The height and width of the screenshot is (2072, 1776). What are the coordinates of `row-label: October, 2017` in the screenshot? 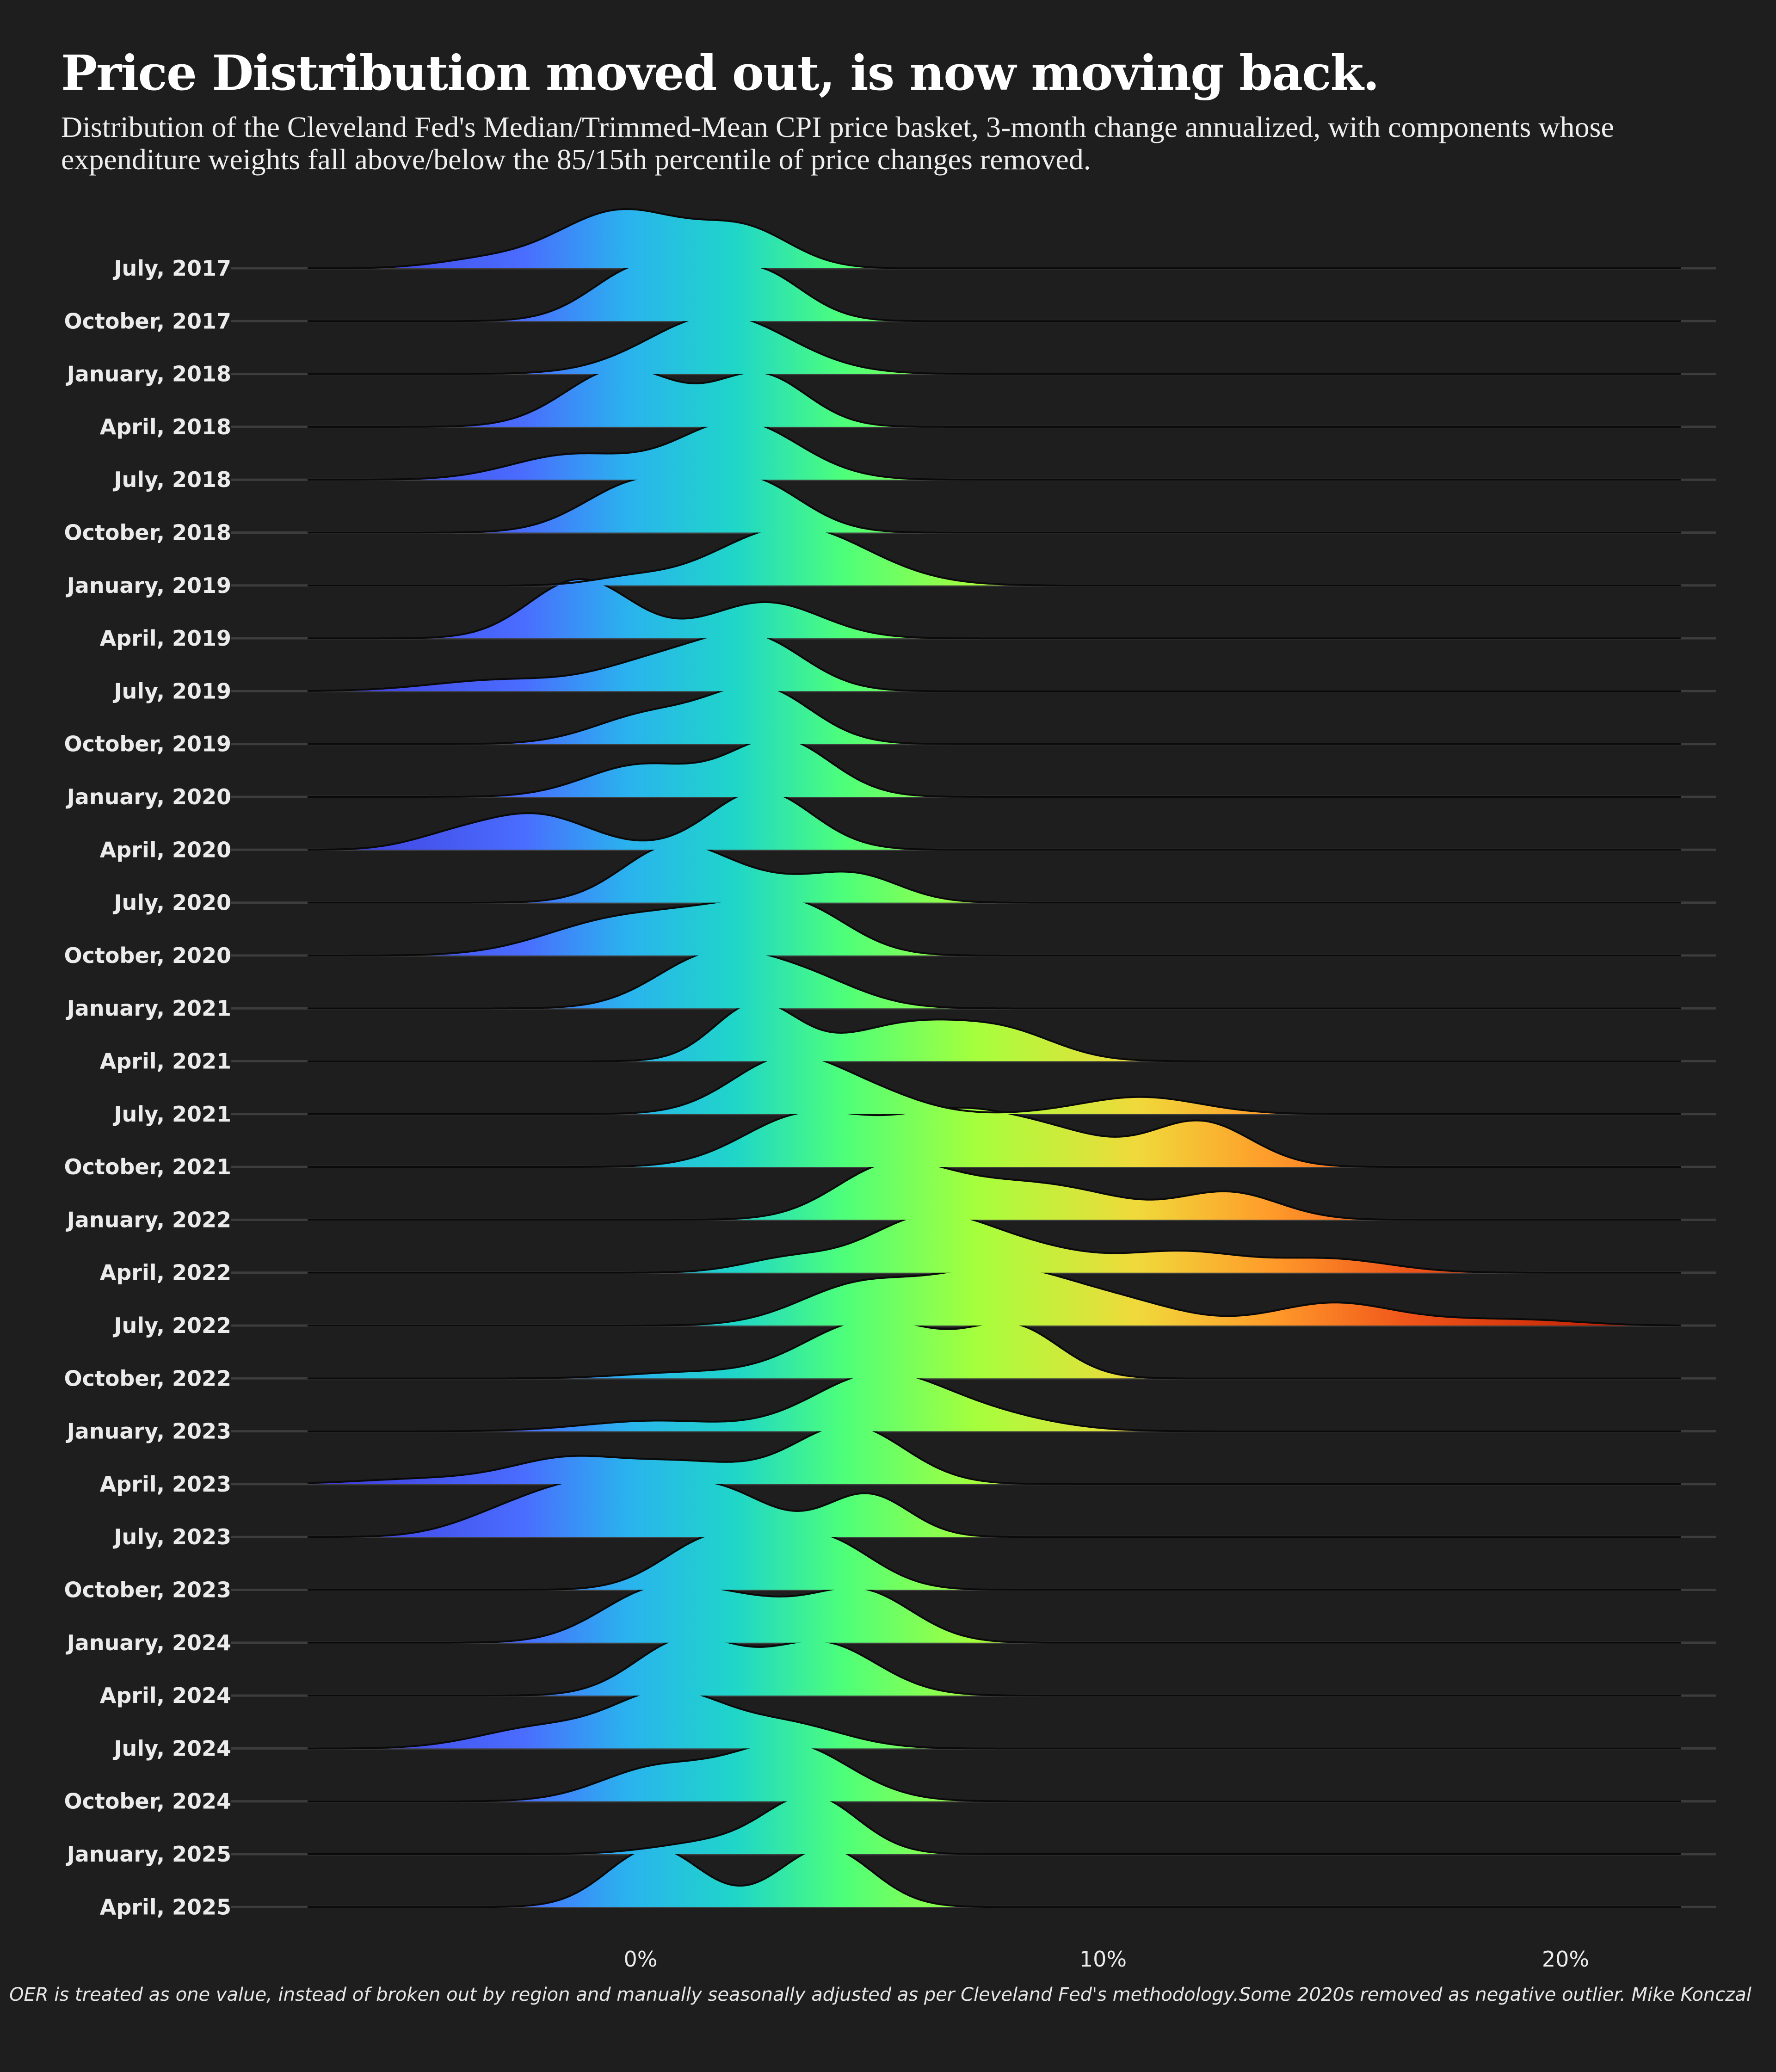 It's located at (148, 321).